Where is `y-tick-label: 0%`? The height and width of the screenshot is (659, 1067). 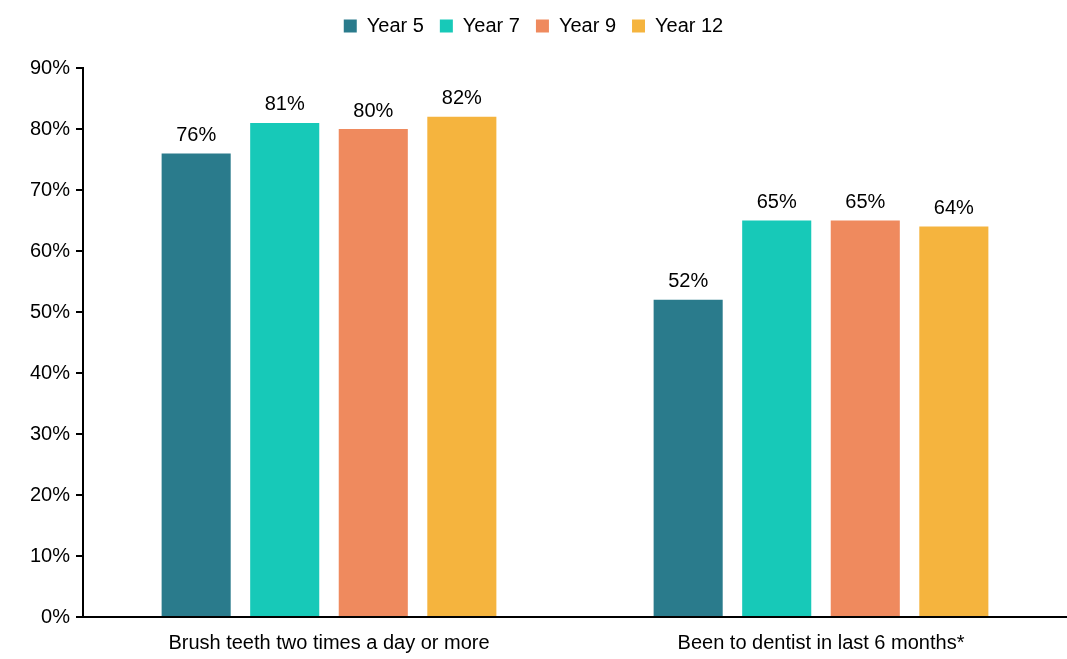 y-tick-label: 0% is located at coordinates (56, 615).